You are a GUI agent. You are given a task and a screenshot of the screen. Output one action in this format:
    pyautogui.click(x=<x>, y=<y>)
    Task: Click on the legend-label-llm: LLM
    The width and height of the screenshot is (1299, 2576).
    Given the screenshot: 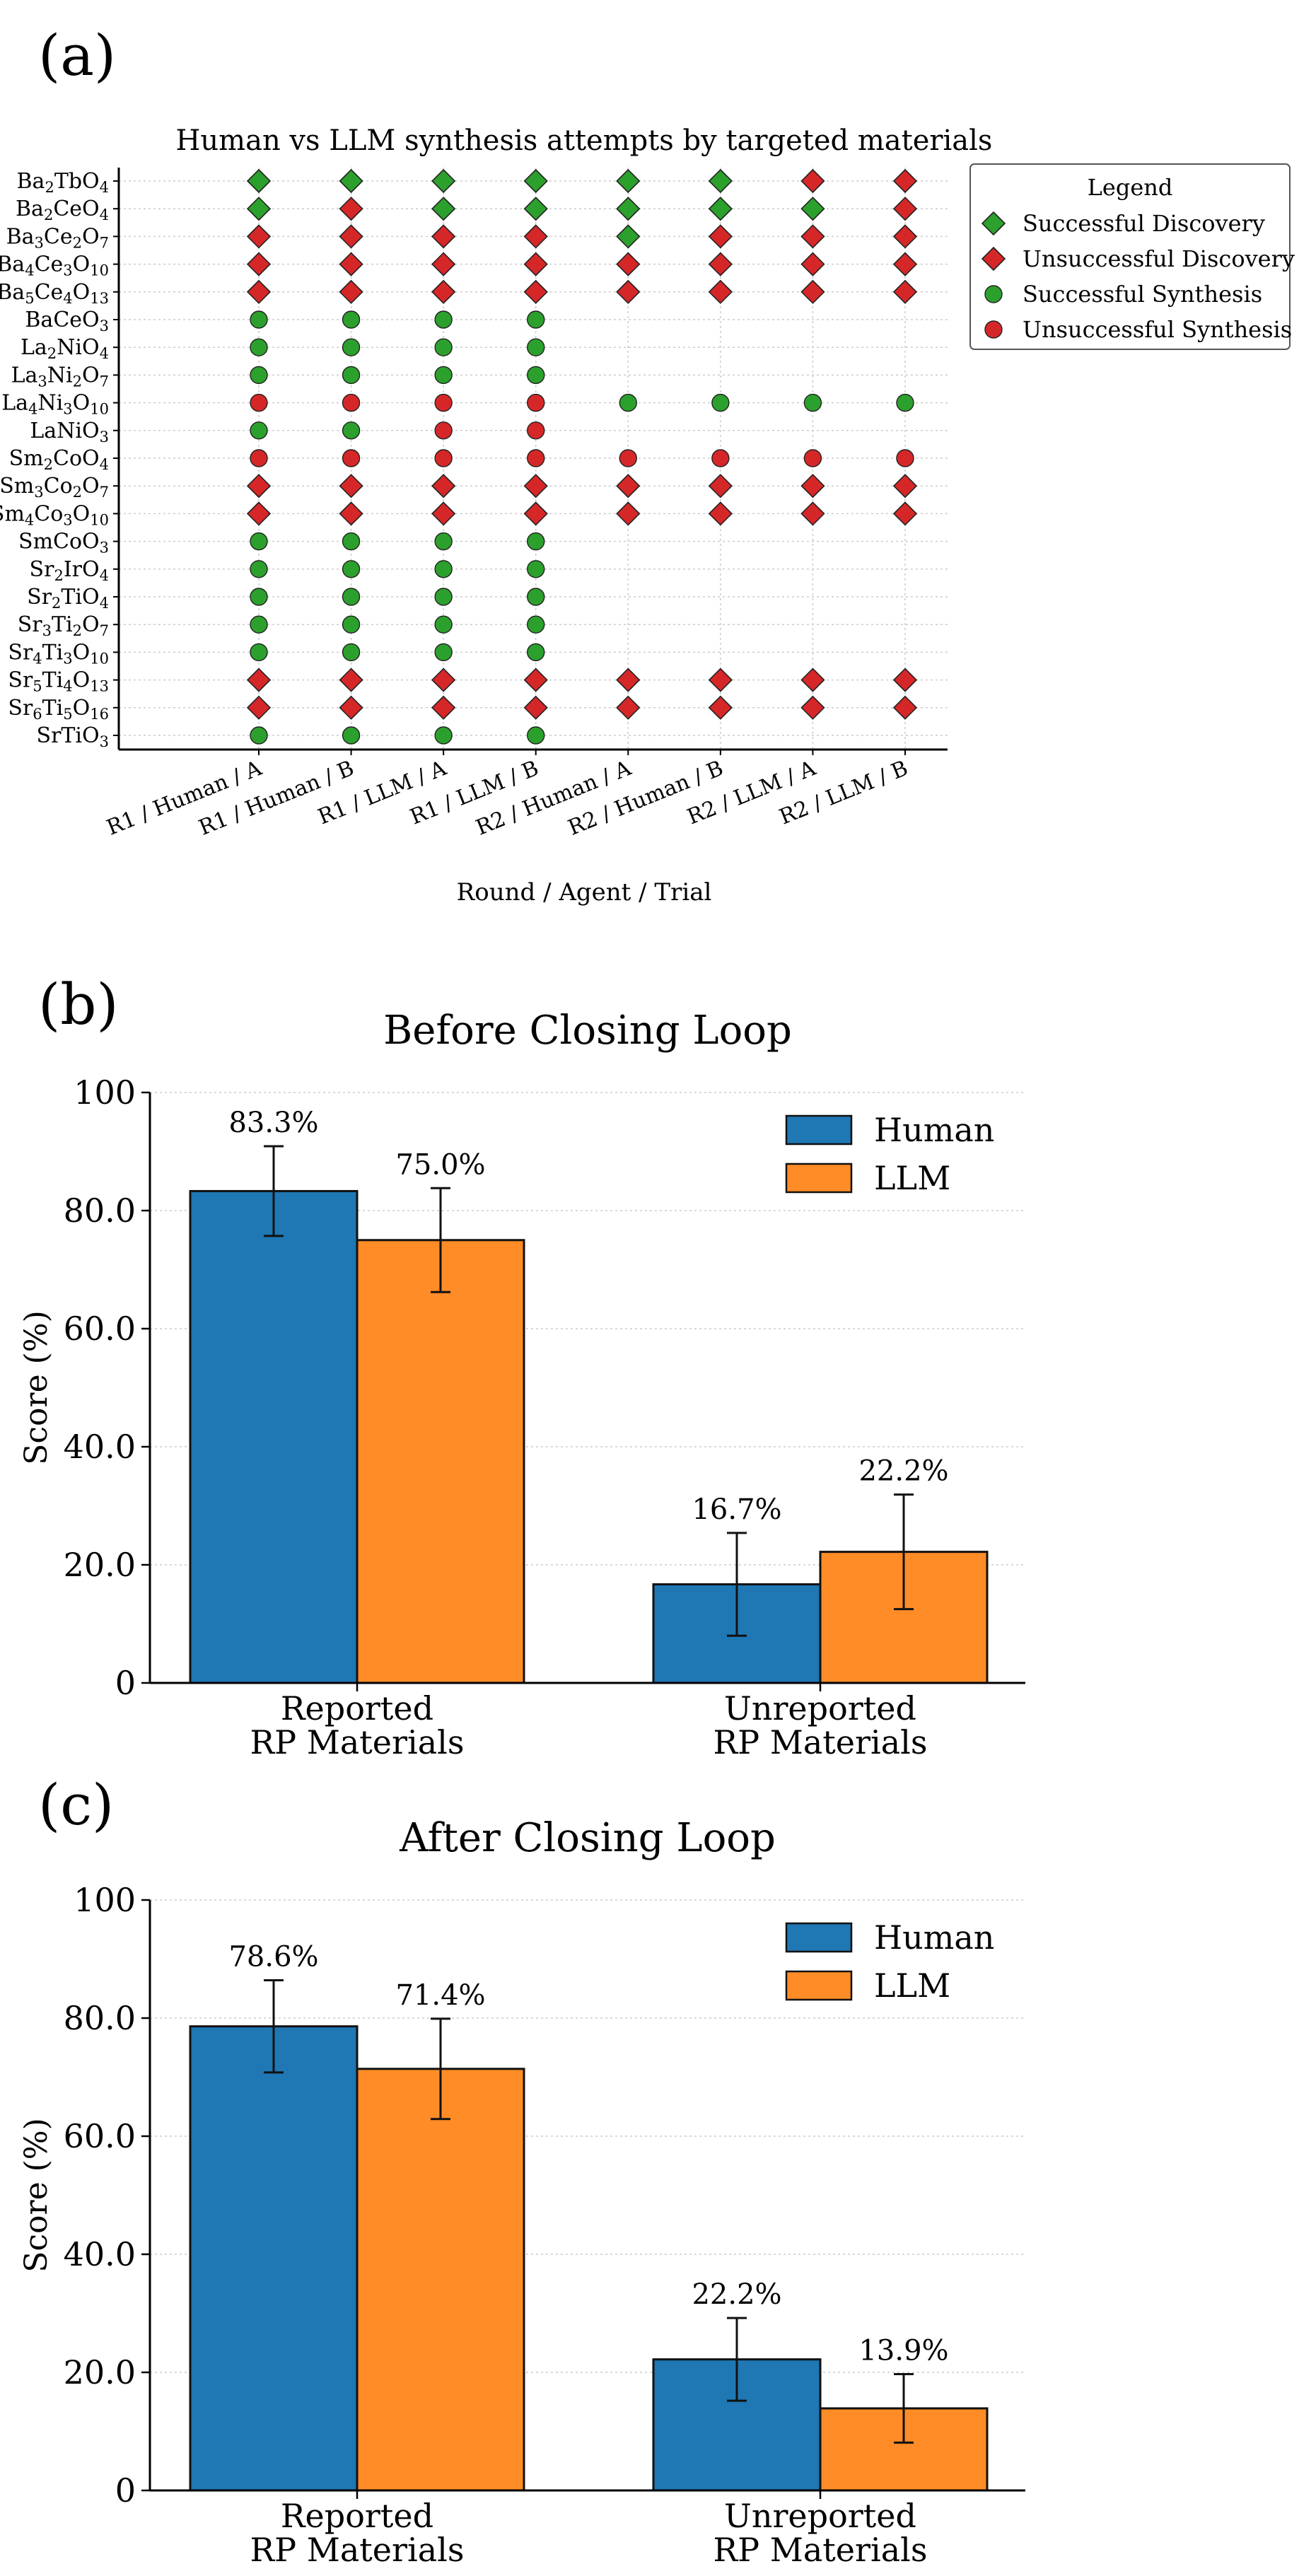 What is the action you would take?
    pyautogui.click(x=912, y=1986)
    